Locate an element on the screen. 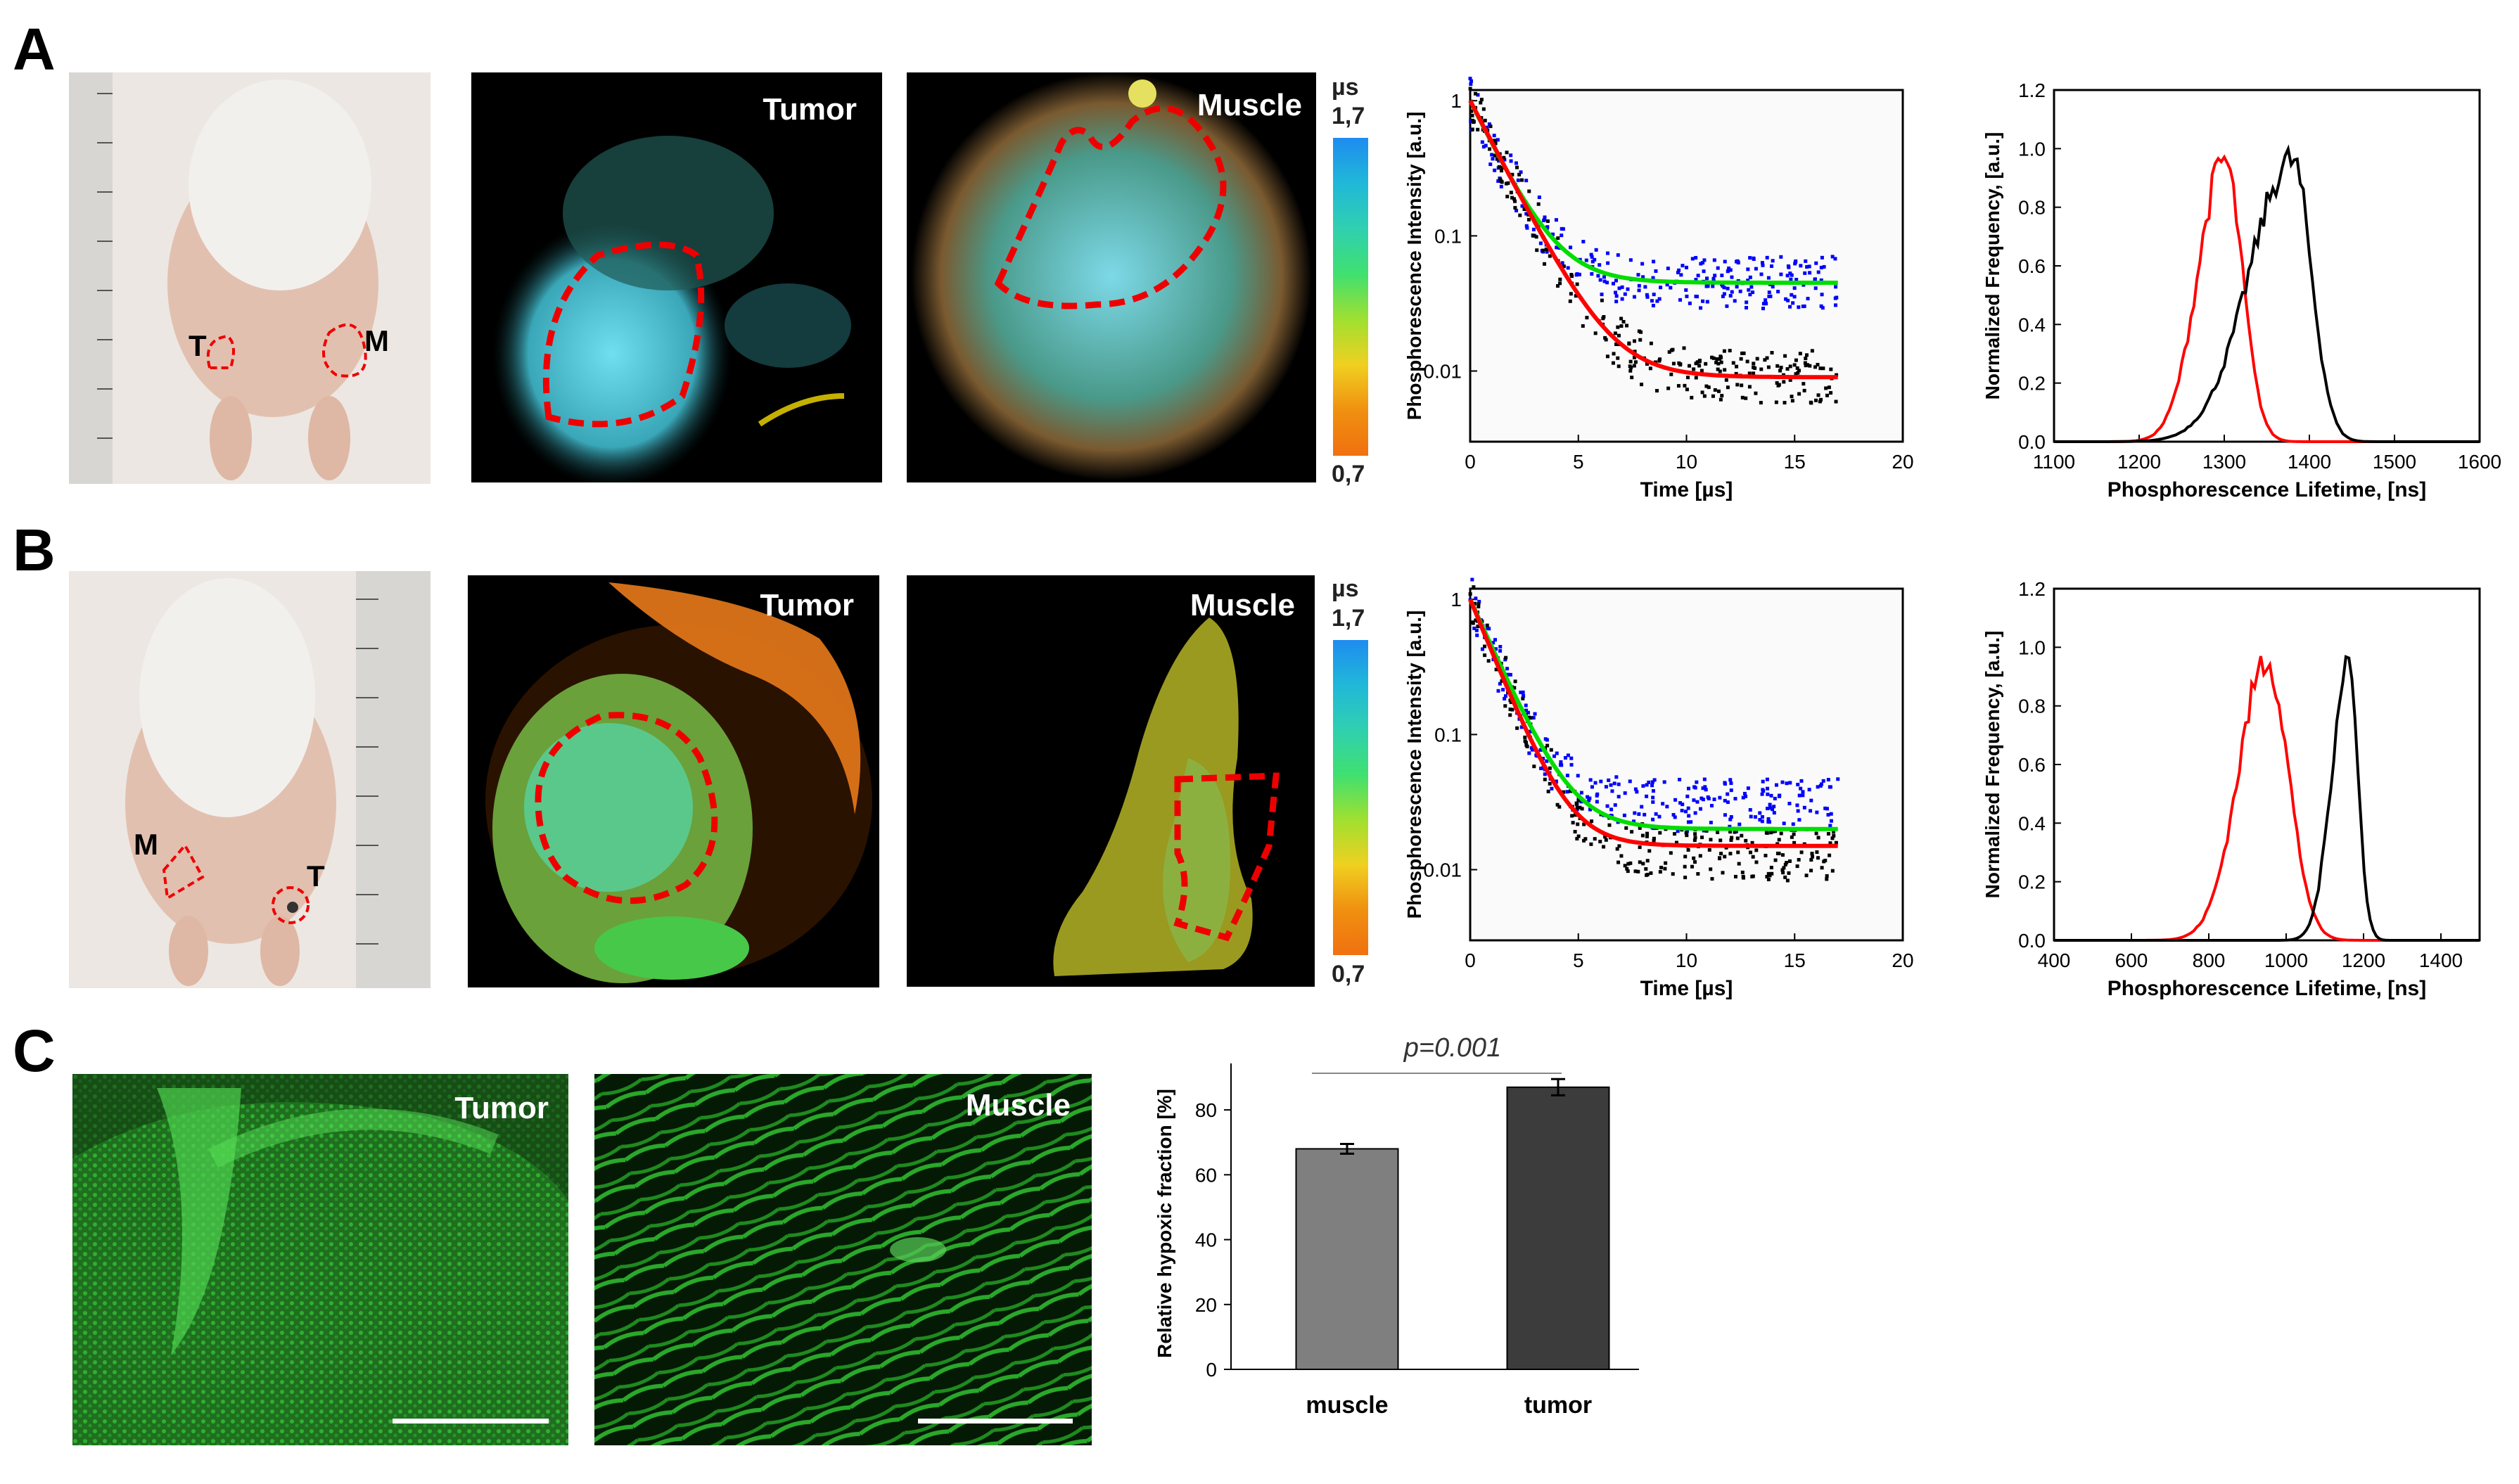 This screenshot has height=1484, width=2519. p-value-annotation: p=0.001 is located at coordinates (1452, 1048).